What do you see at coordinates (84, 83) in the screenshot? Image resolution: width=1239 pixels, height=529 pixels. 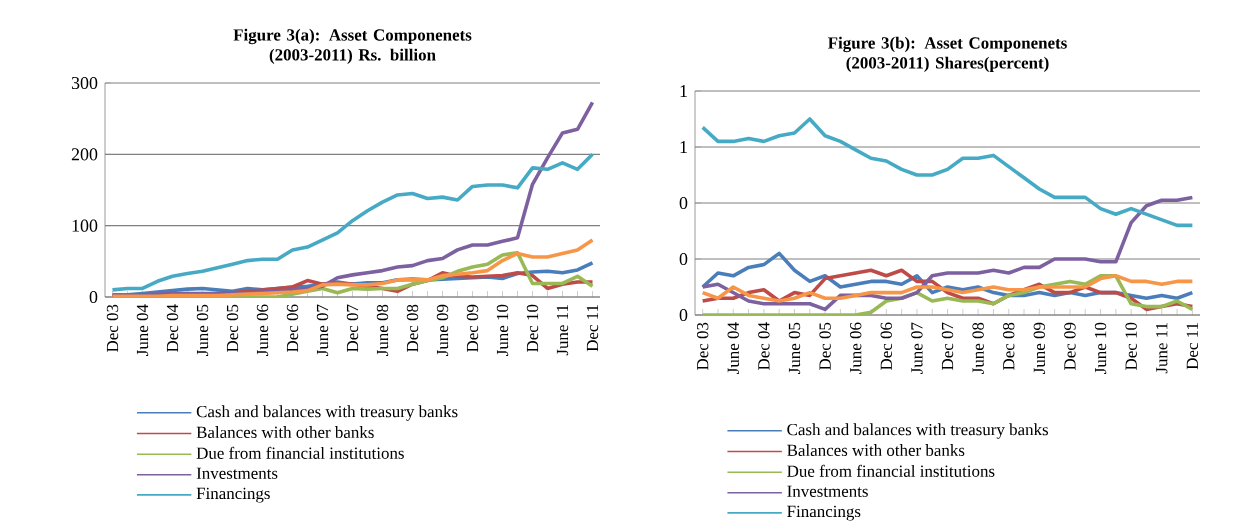 I see `y-tick-label: 300` at bounding box center [84, 83].